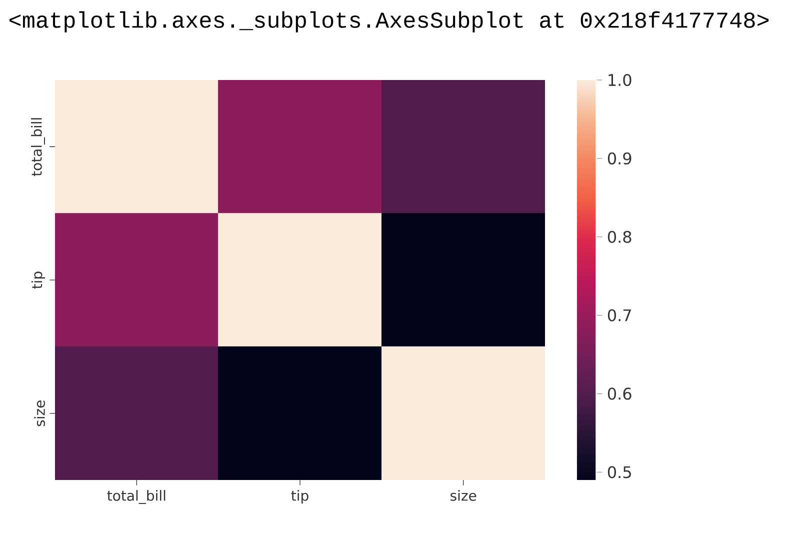  Describe the element at coordinates (299, 497) in the screenshot. I see `x-tick-label: tip` at that location.